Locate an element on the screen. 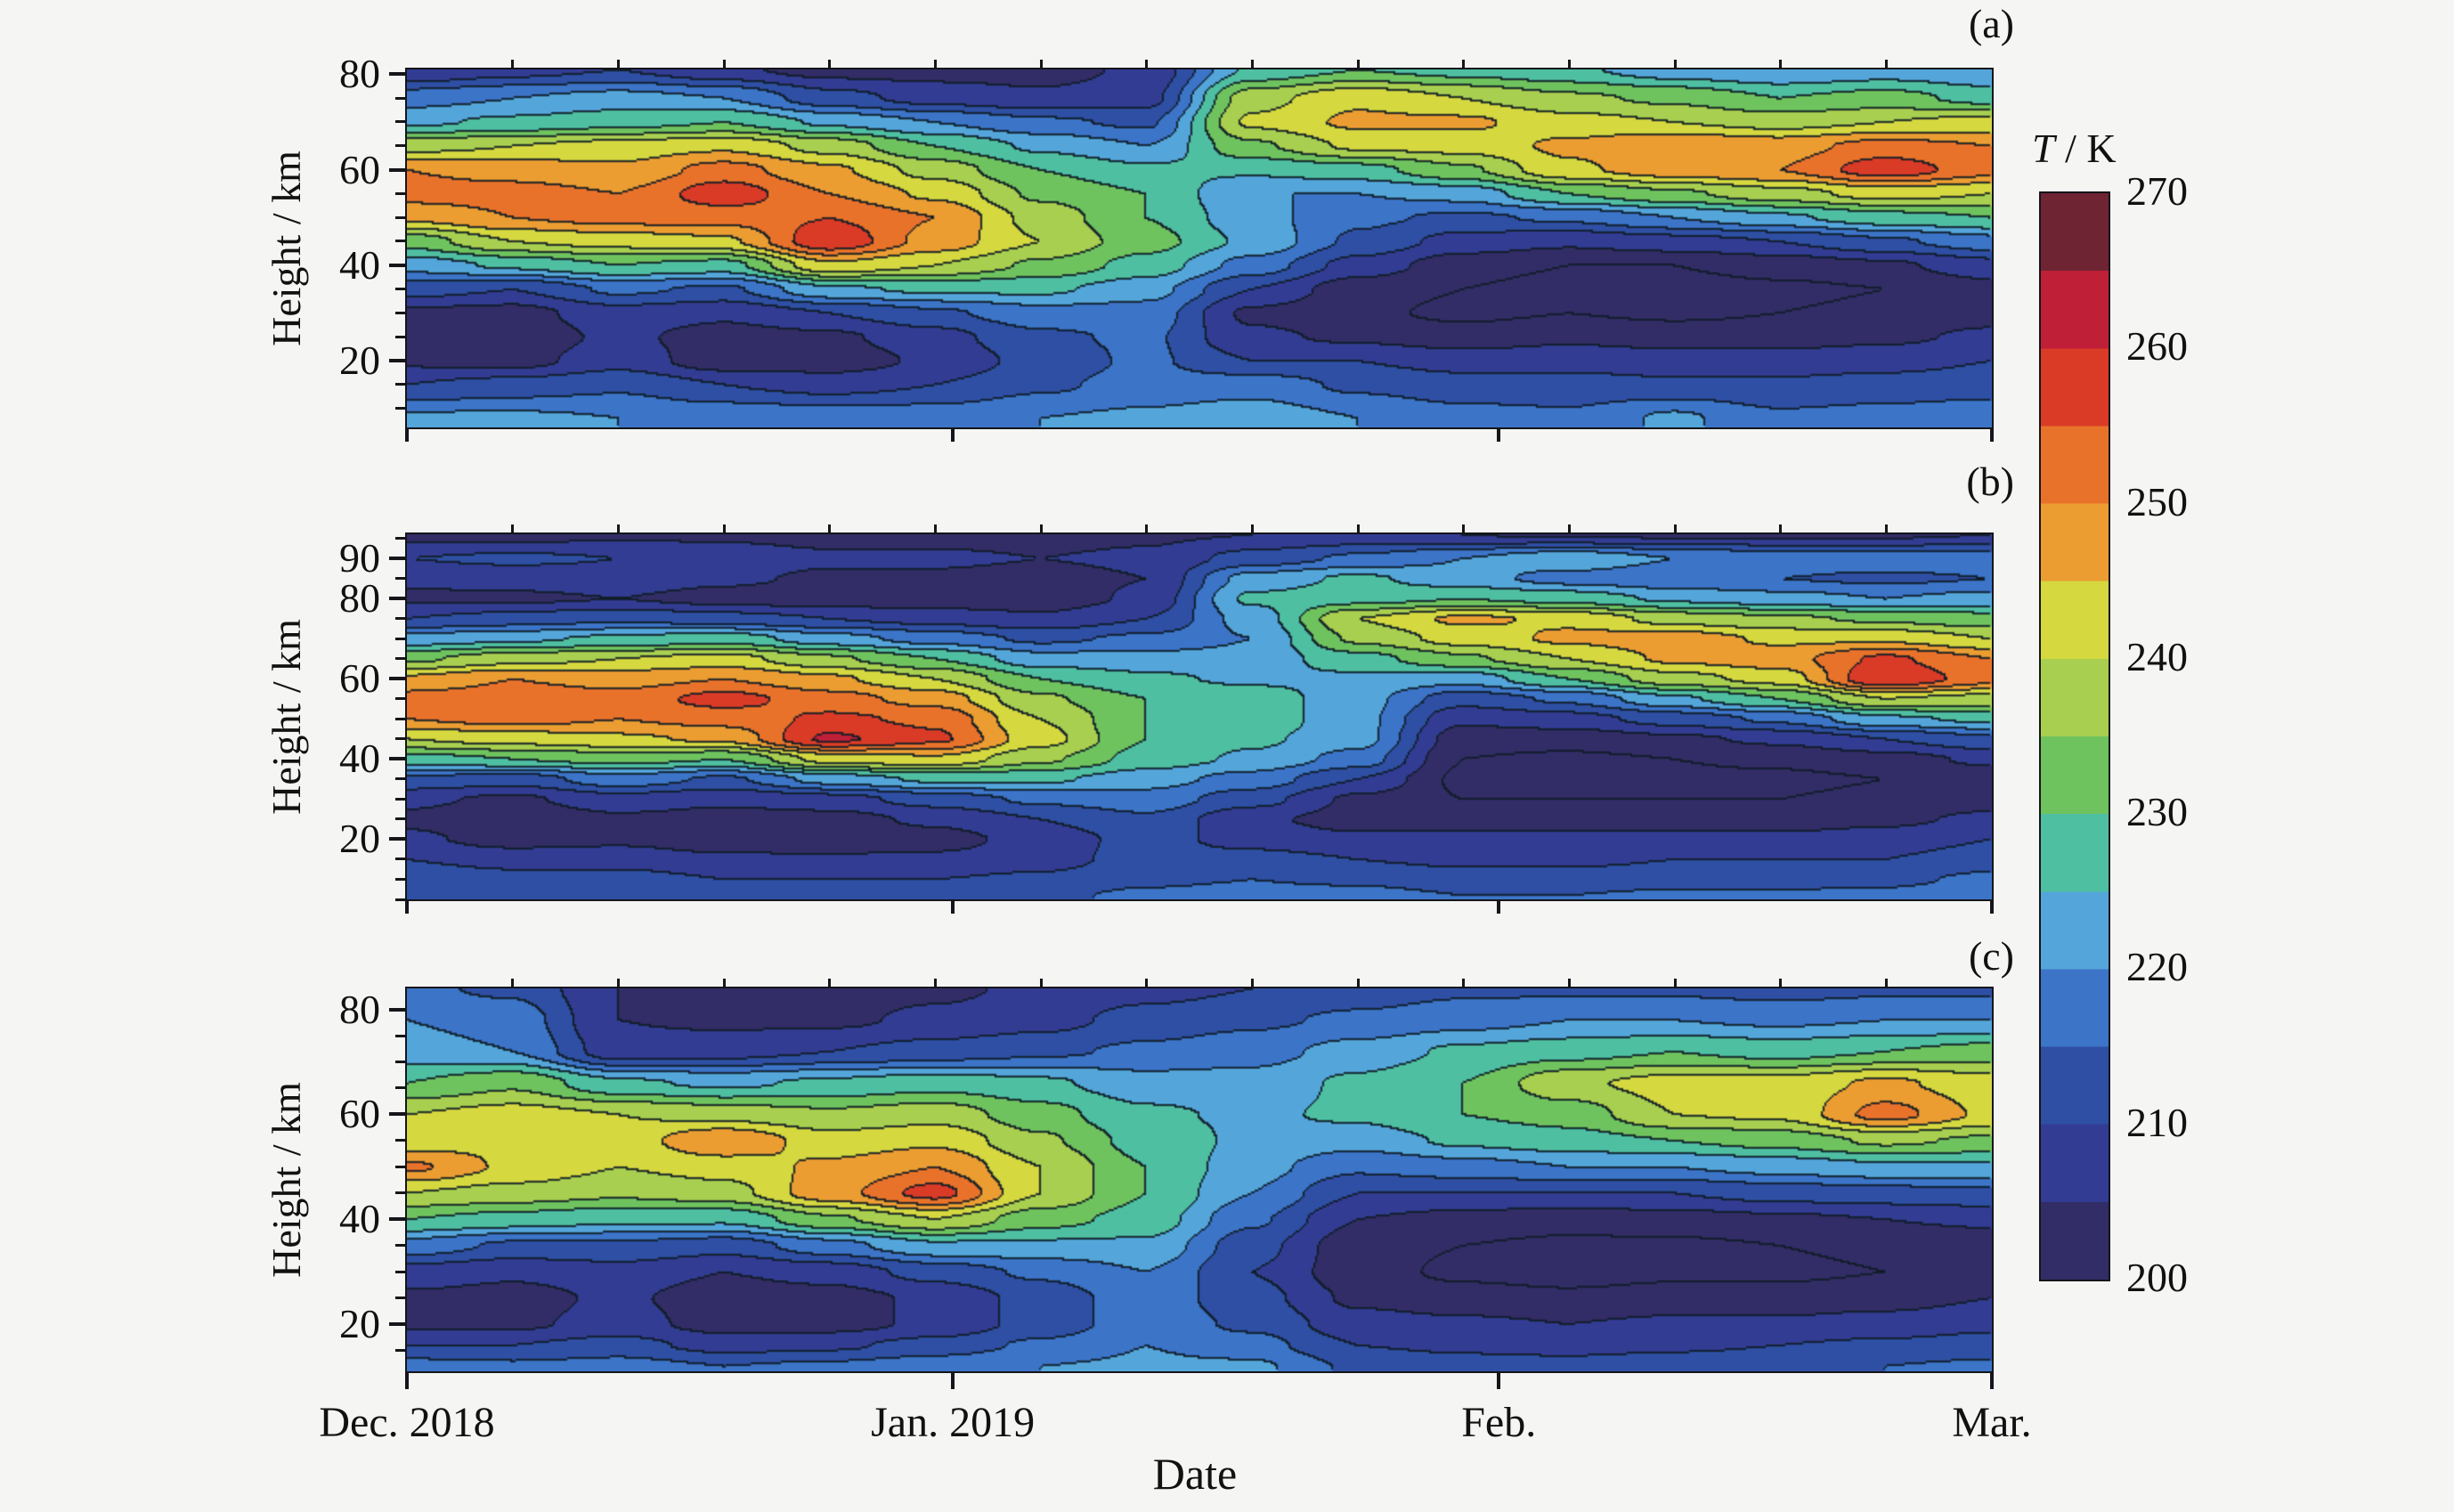 The image size is (2454, 1512). colorbar-tick-label: 220 is located at coordinates (2157, 967).